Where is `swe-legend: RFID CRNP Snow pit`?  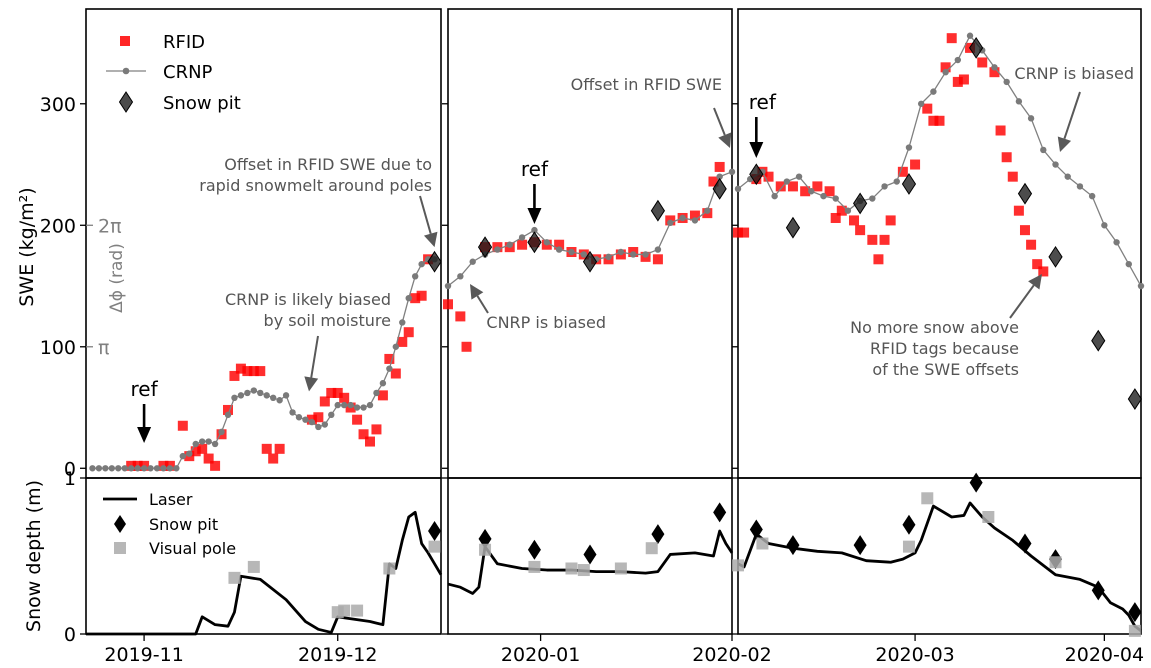 swe-legend: RFID CRNP Snow pit is located at coordinates (173, 73).